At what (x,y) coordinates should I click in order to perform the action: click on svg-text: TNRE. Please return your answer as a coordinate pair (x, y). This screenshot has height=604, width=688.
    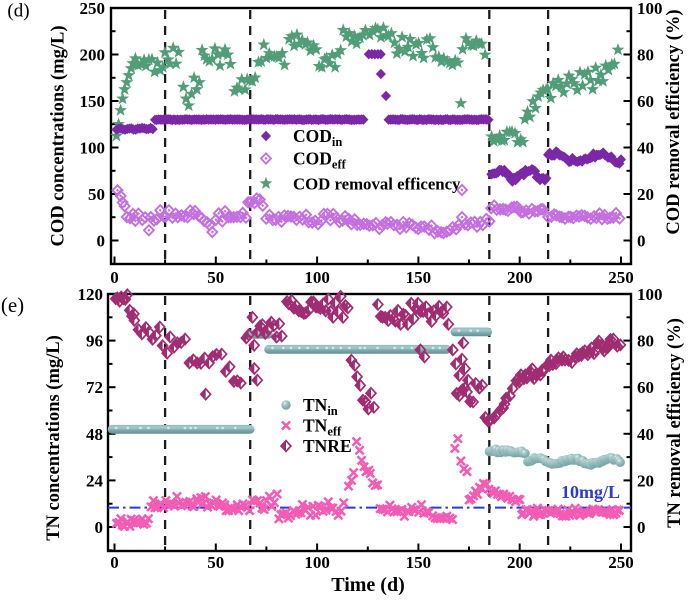
    Looking at the image, I should click on (327, 446).